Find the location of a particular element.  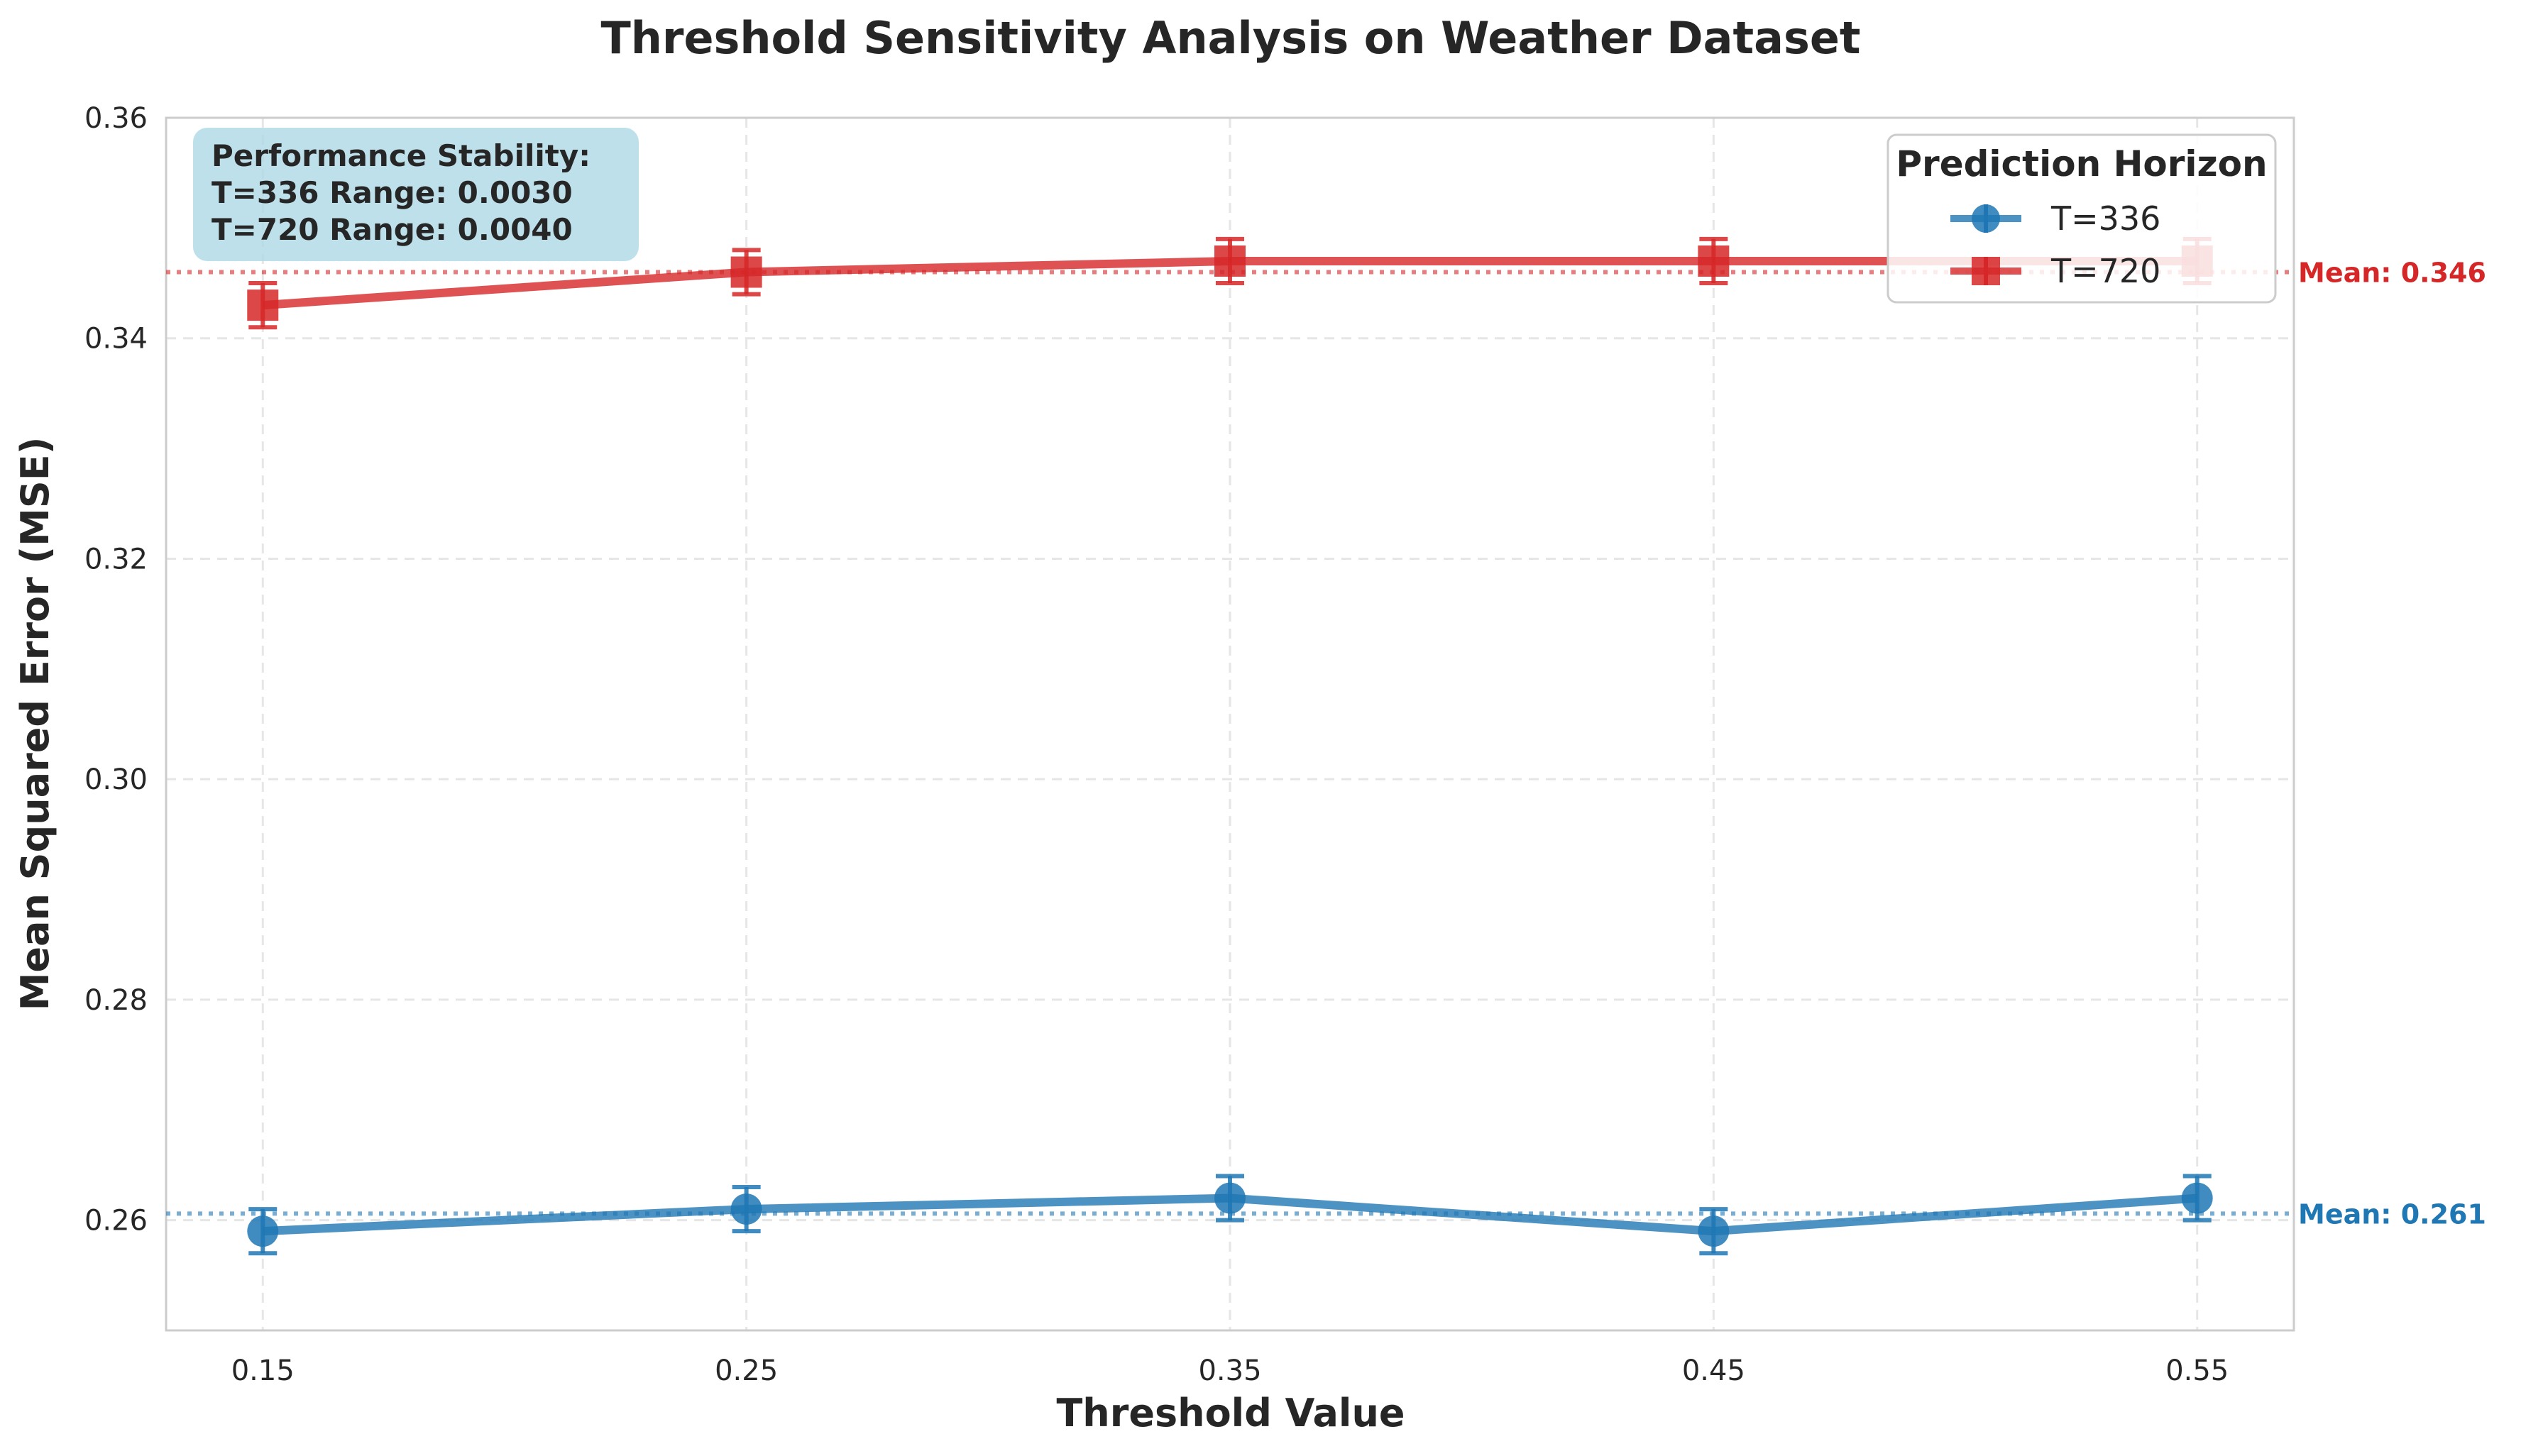

x-tick-label: 0.35 is located at coordinates (1229, 1371).